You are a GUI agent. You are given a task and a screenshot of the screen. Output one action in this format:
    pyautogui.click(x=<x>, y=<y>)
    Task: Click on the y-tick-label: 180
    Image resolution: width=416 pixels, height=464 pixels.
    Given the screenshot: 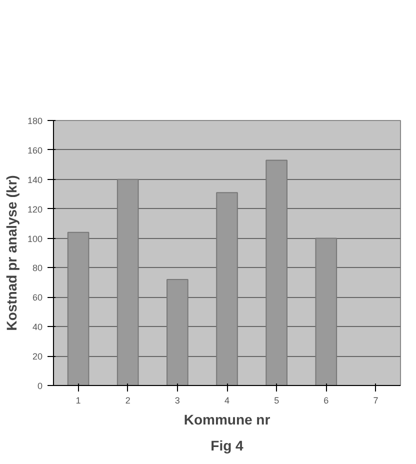 What is the action you would take?
    pyautogui.click(x=35, y=121)
    